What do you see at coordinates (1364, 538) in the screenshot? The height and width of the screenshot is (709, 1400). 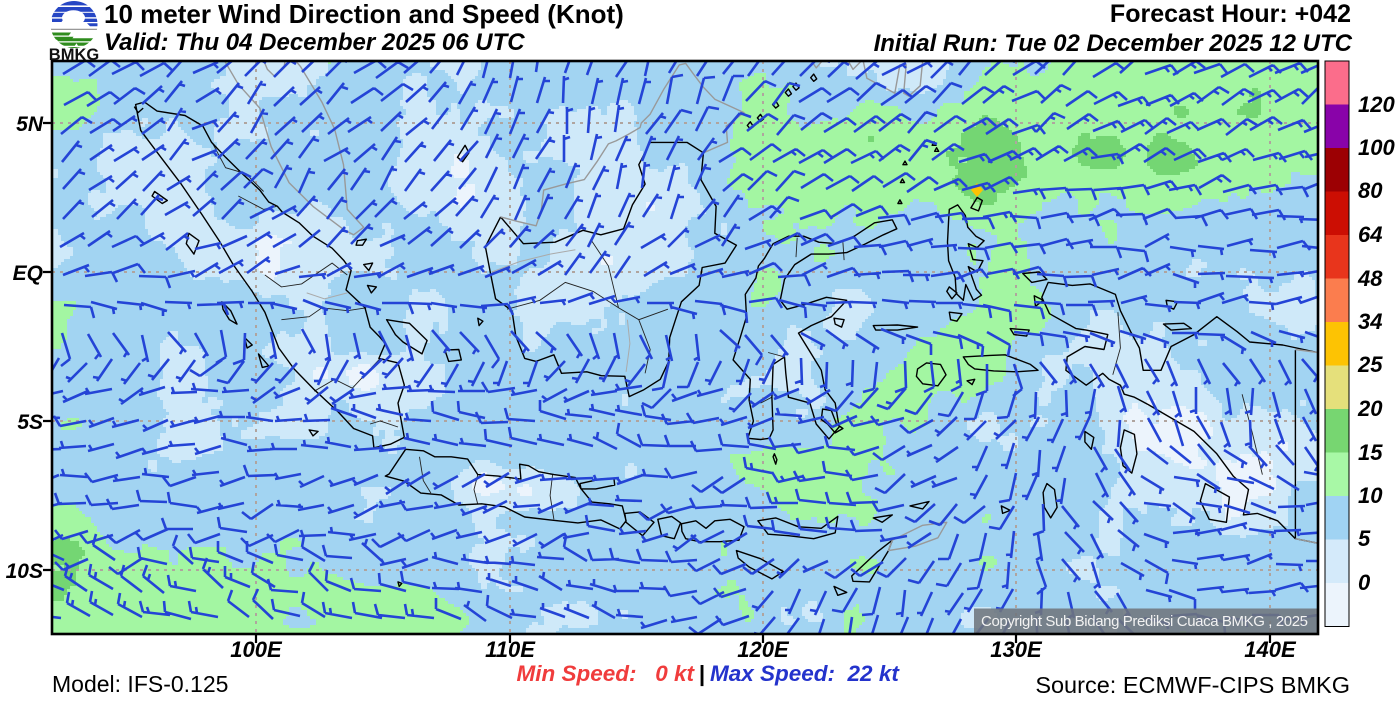 I see `svg-text: 5` at bounding box center [1364, 538].